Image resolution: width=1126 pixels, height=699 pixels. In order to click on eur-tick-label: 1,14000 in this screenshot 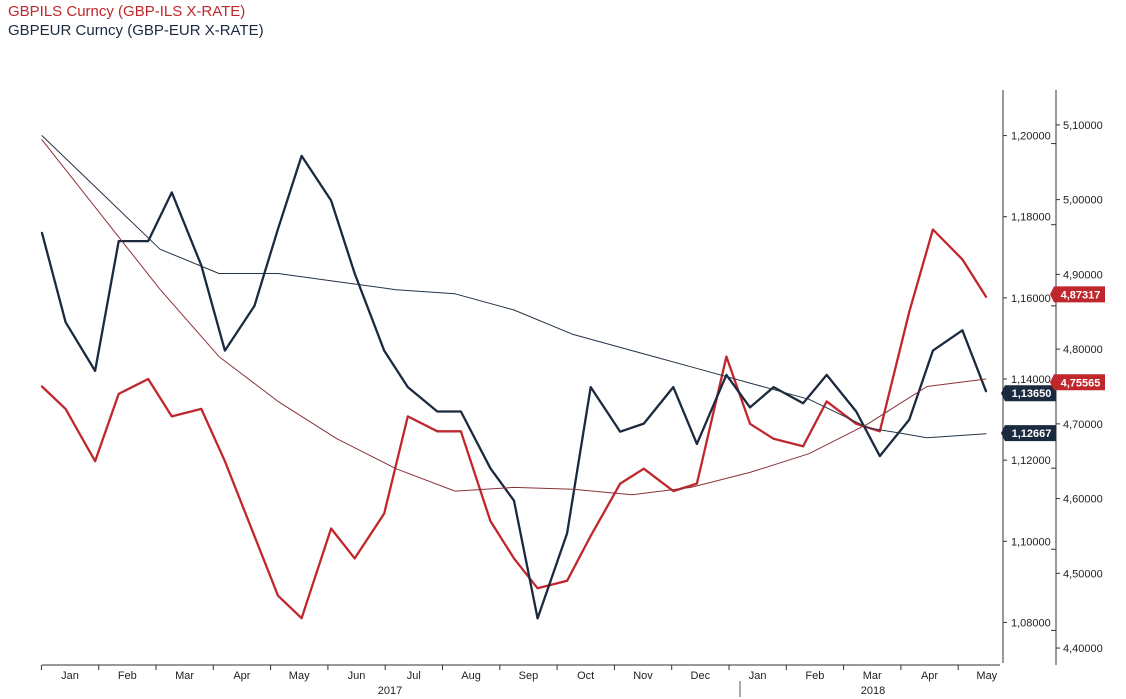, I will do `click(1031, 380)`.